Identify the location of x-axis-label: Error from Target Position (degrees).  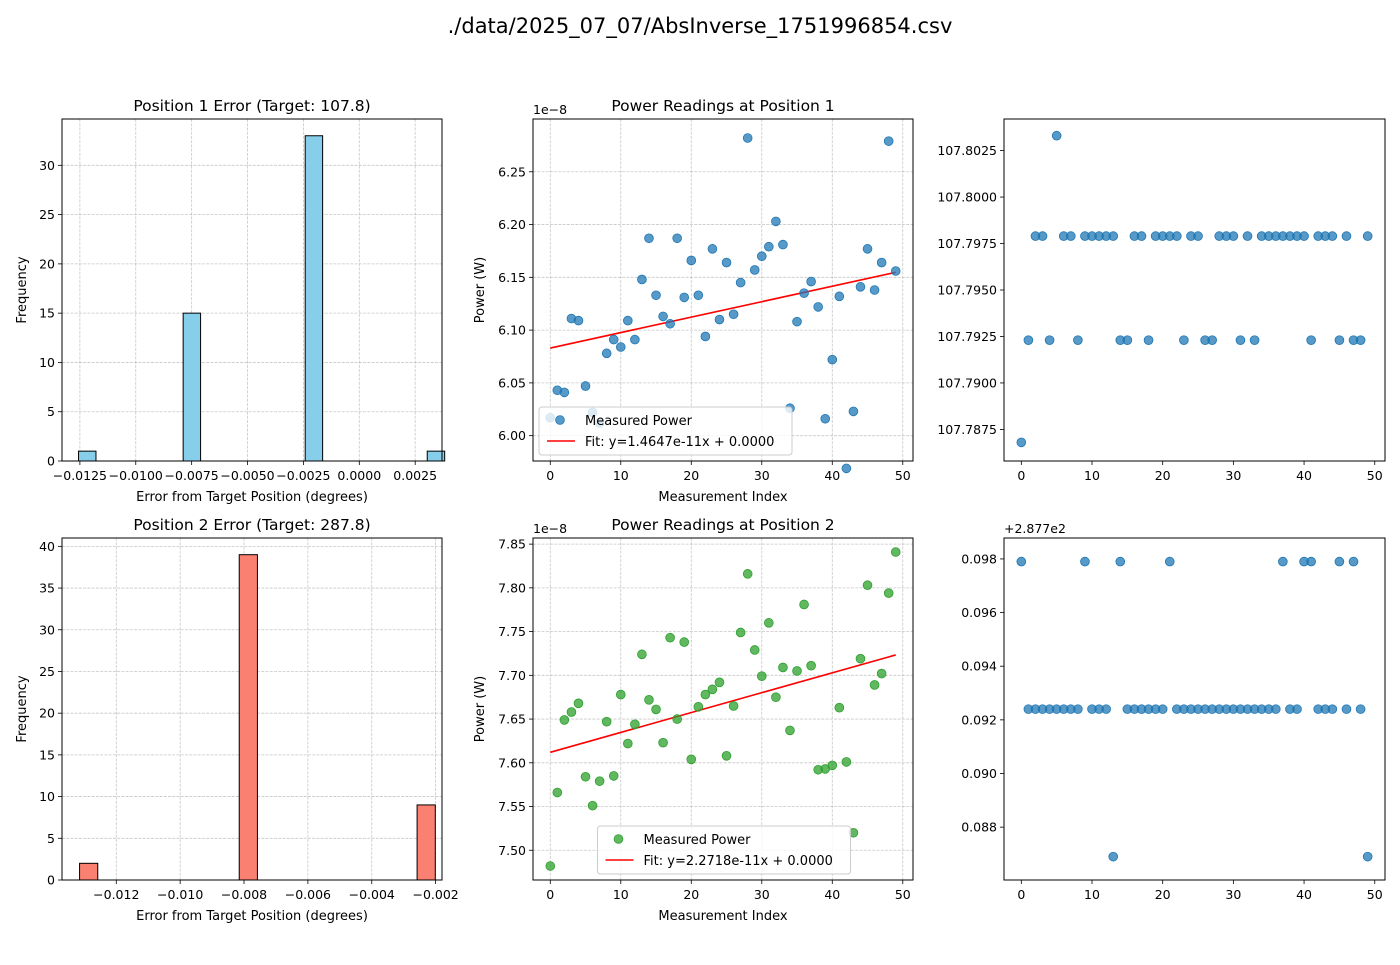
(252, 497).